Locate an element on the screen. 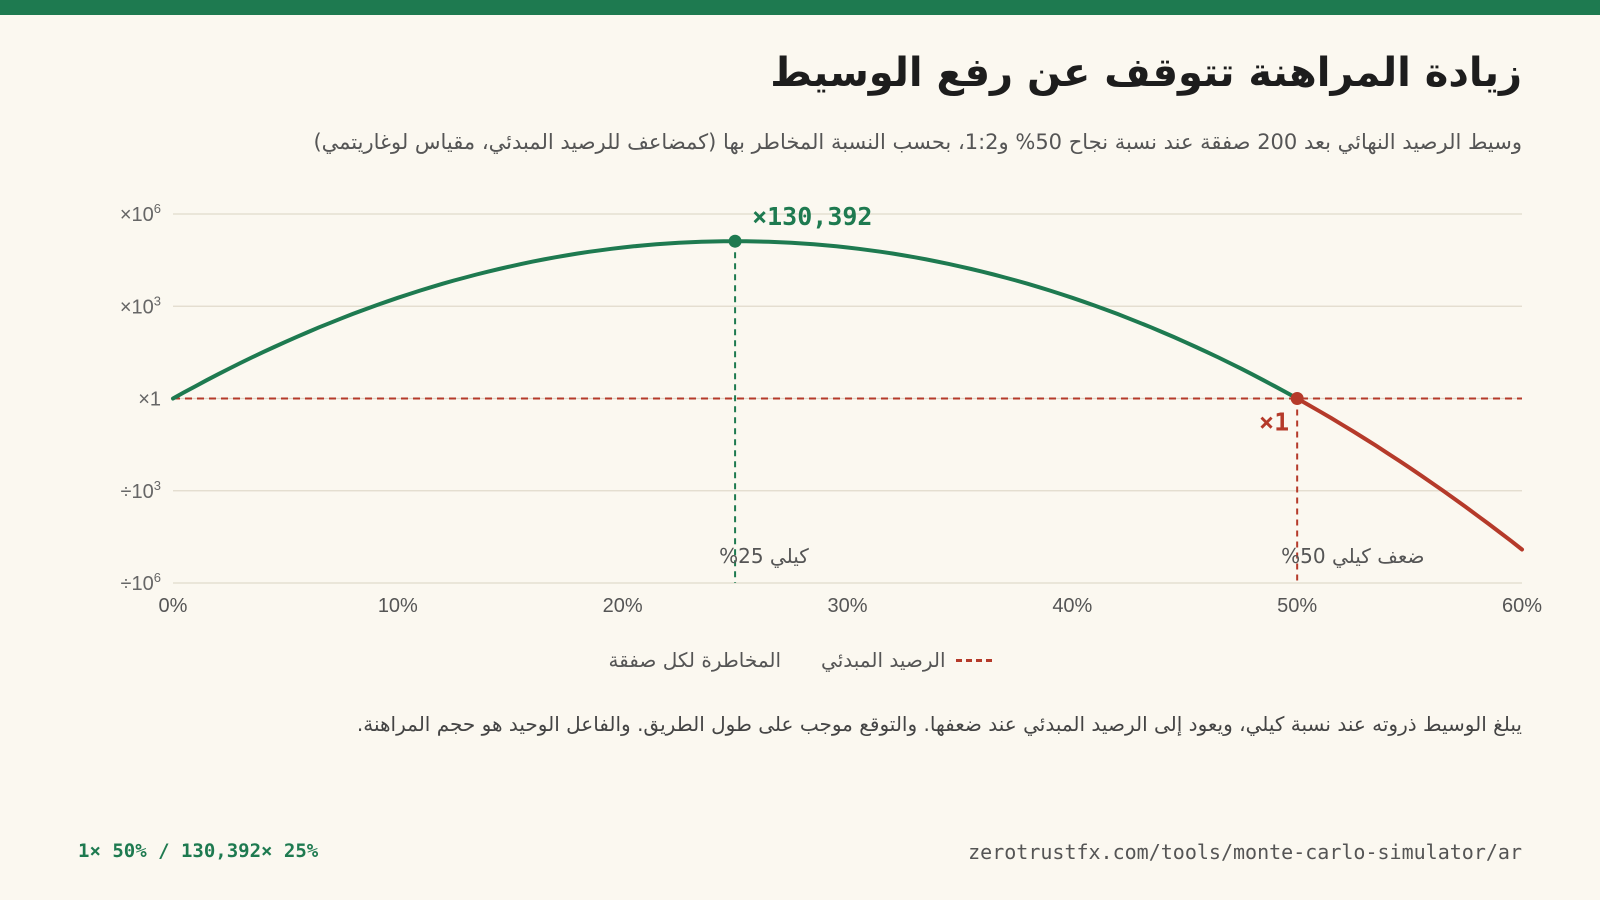 This screenshot has height=900, width=1600. legend-dash-swatch is located at coordinates (973, 660).